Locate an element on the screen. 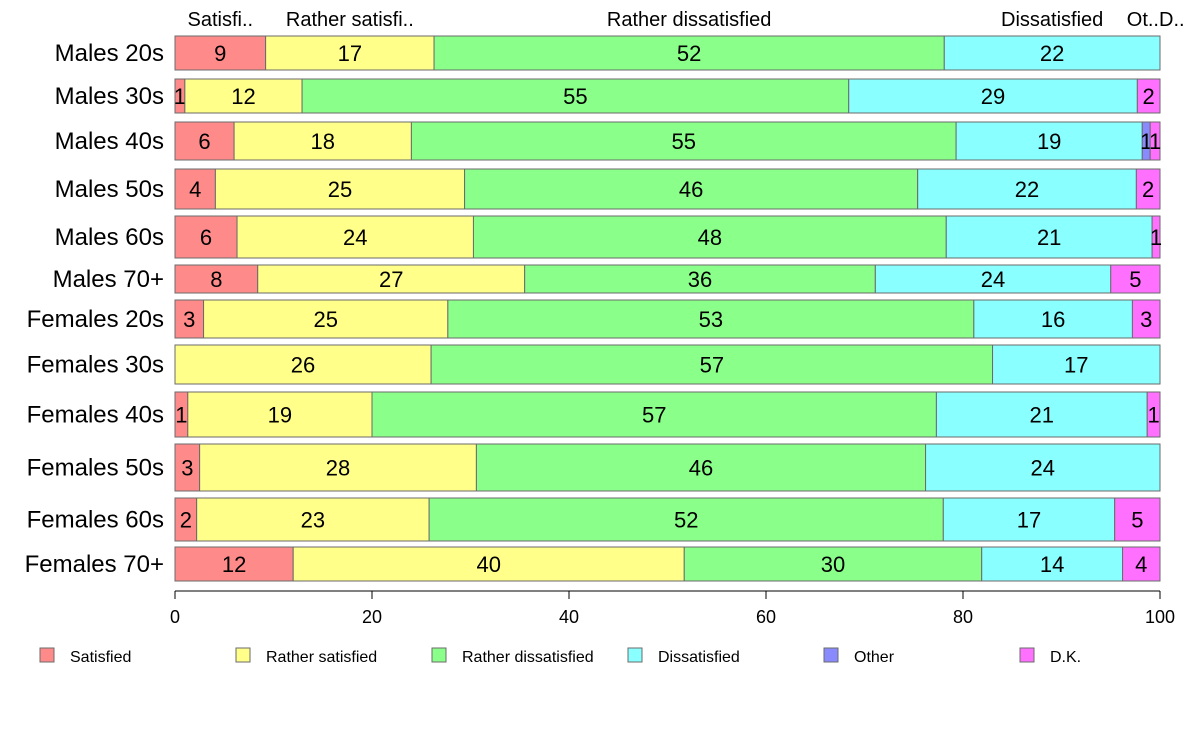 Image resolution: width=1188 pixels, height=736 pixels. row-label-females-70: Females 70+ is located at coordinates (94, 564).